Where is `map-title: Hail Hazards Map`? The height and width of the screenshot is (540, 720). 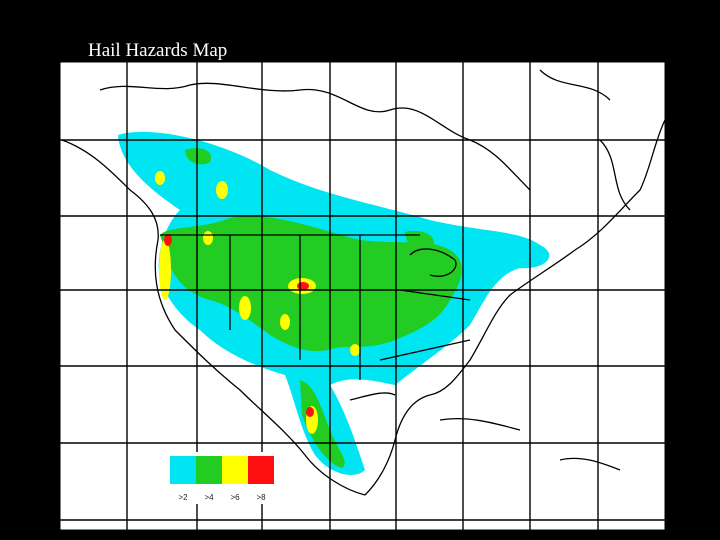 map-title: Hail Hazards Map is located at coordinates (157, 50).